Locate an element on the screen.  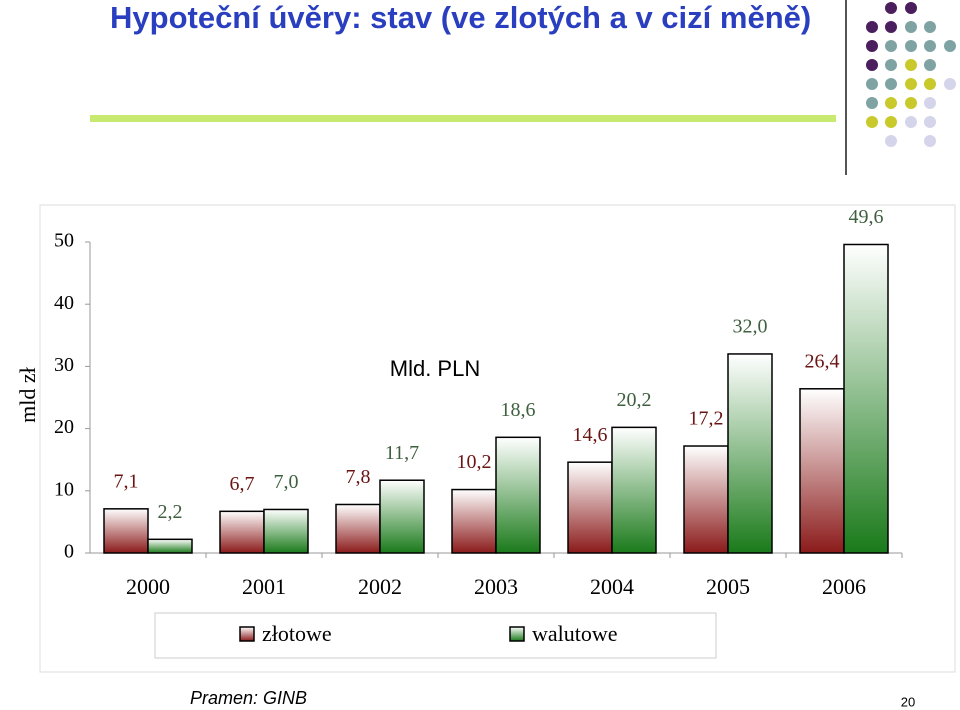
source: Pramen: GINB is located at coordinates (248, 698).